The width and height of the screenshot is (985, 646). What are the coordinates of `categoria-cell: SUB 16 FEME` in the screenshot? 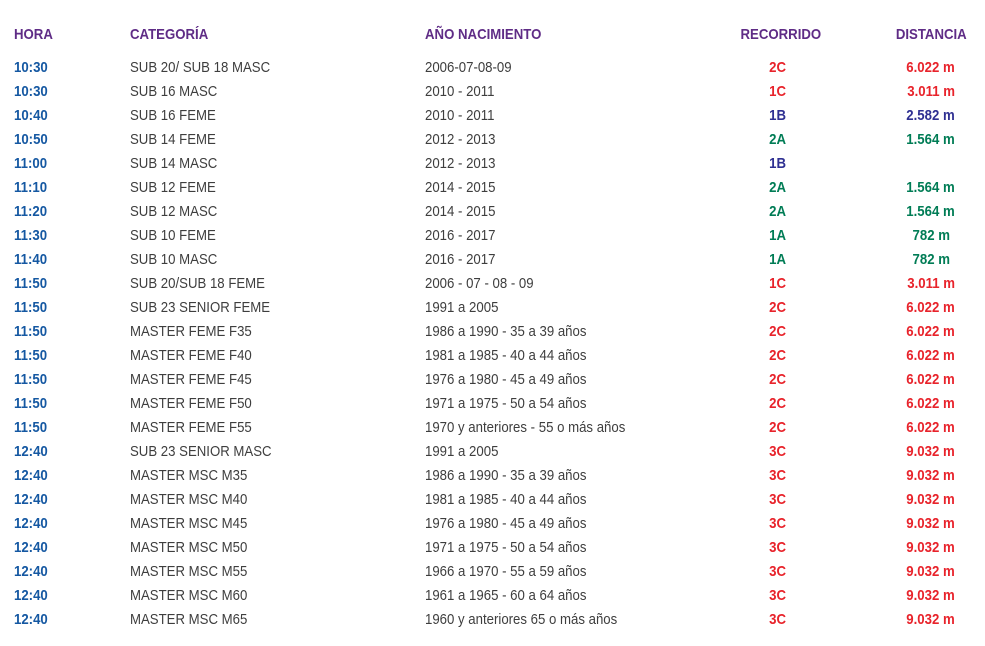 It's located at (173, 115).